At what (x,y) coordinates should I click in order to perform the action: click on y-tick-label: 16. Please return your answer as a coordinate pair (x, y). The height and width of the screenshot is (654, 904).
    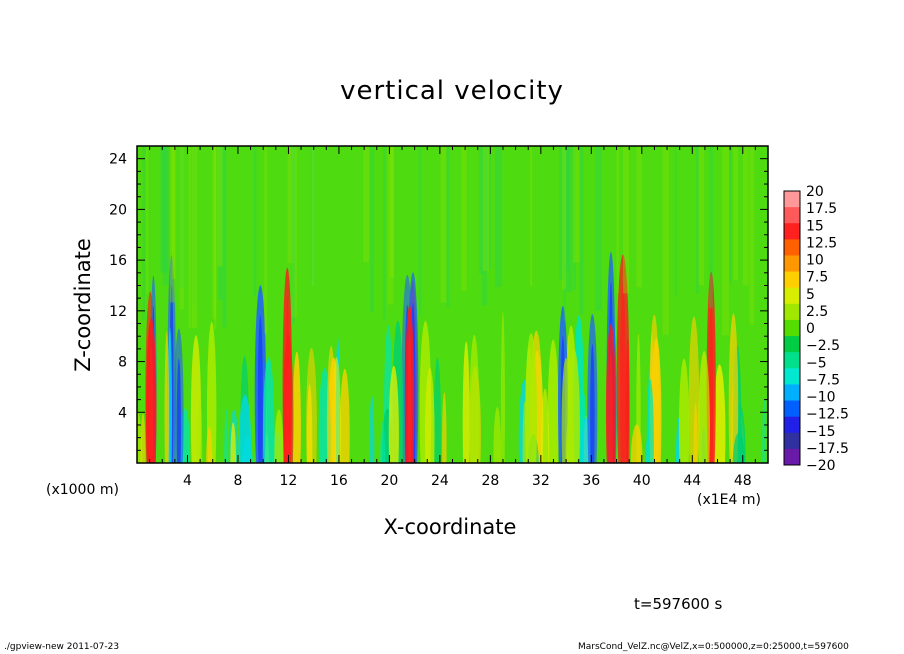
    Looking at the image, I should click on (118, 261).